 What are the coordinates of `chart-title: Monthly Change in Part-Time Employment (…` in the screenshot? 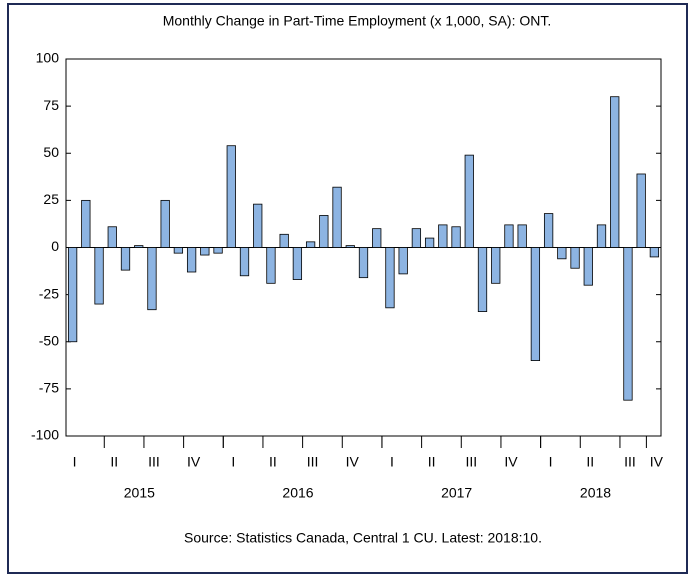 It's located at (357, 21).